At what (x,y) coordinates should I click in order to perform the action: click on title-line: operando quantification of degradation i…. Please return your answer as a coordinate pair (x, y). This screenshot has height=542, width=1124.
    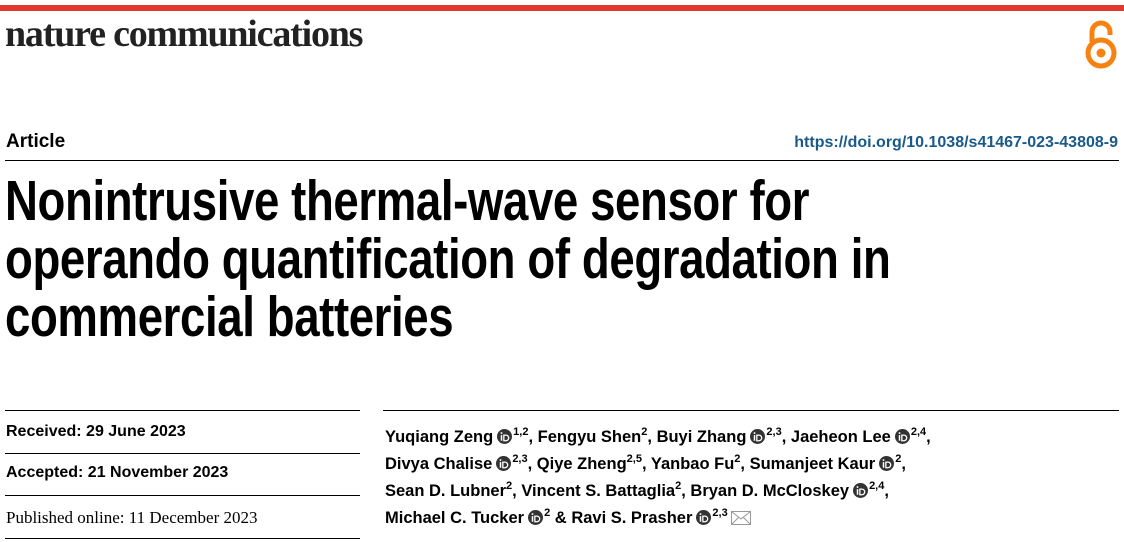
    Looking at the image, I should click on (448, 259).